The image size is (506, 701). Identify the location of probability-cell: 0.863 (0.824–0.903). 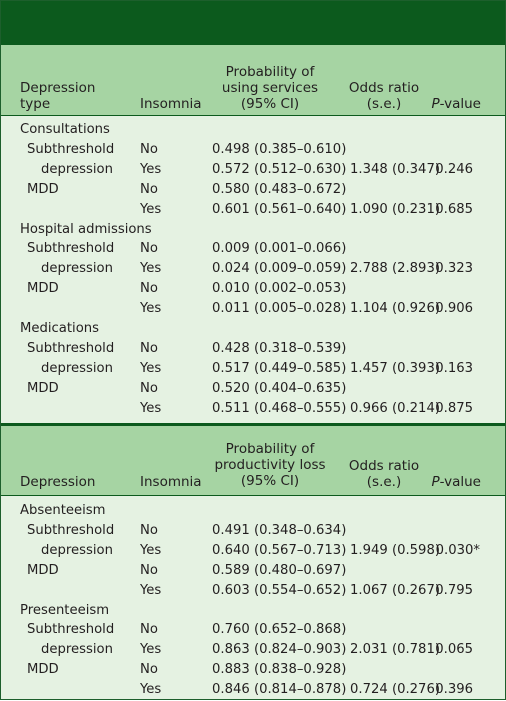
(279, 650).